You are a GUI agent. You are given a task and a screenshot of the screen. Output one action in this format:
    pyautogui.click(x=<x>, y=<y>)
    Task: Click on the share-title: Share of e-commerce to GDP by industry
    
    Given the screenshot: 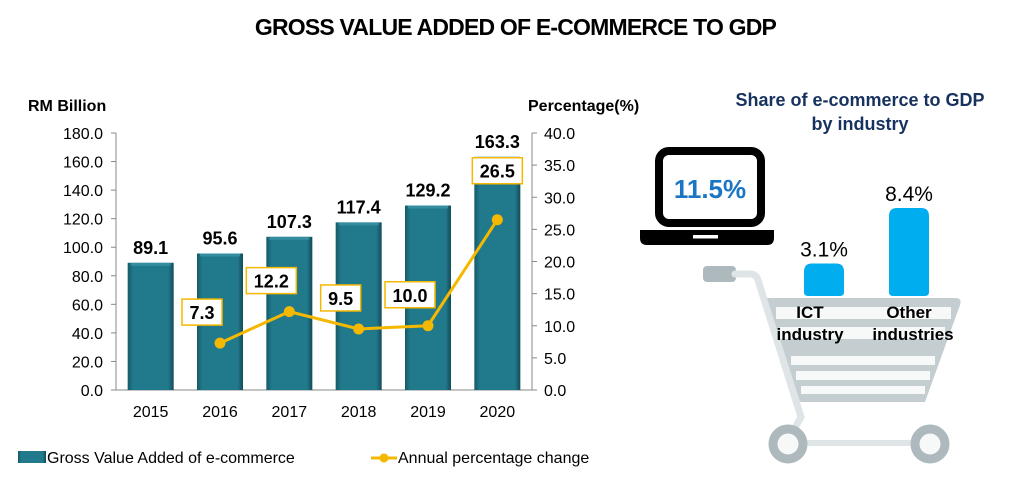 What is the action you would take?
    pyautogui.click(x=860, y=112)
    